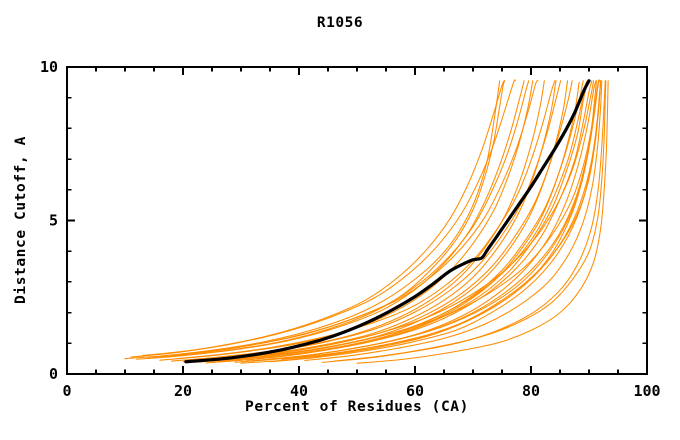  Describe the element at coordinates (66, 391) in the screenshot. I see `x-tick-label: 0` at that location.